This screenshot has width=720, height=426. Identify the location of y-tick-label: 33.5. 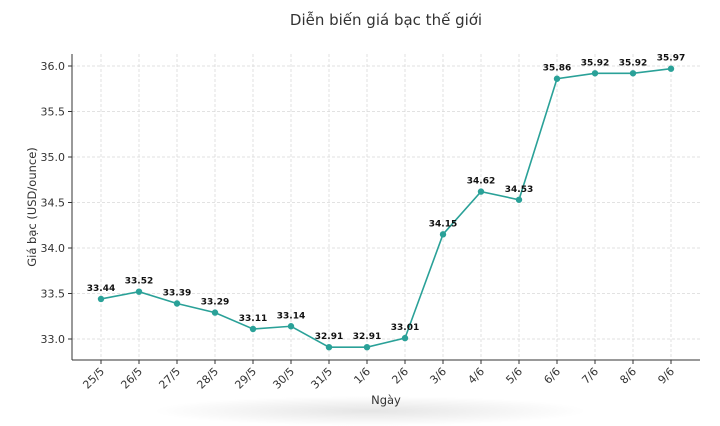
(53, 294).